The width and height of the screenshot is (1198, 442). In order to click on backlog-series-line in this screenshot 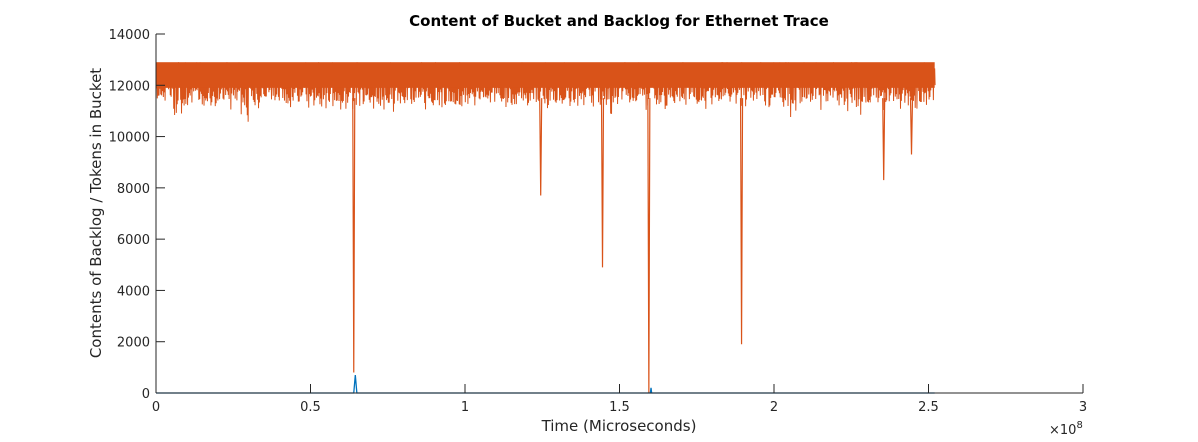, I will do `click(545, 384)`.